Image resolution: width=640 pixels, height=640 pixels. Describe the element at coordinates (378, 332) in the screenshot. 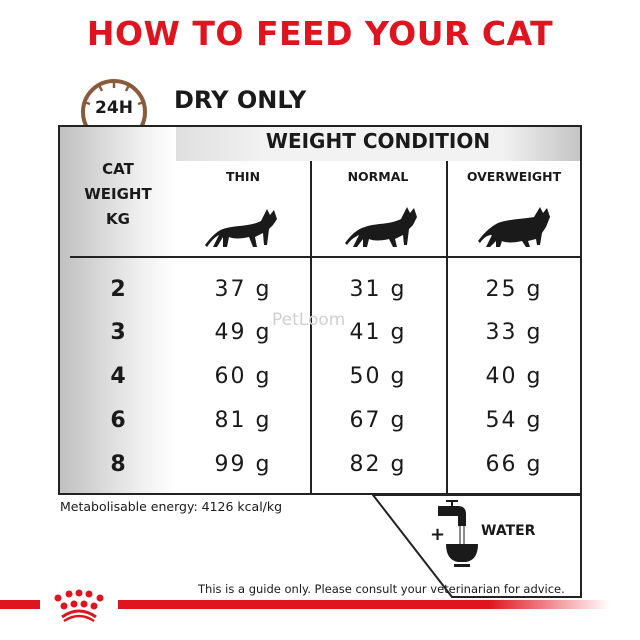

I see `table-cell: 41 g` at that location.